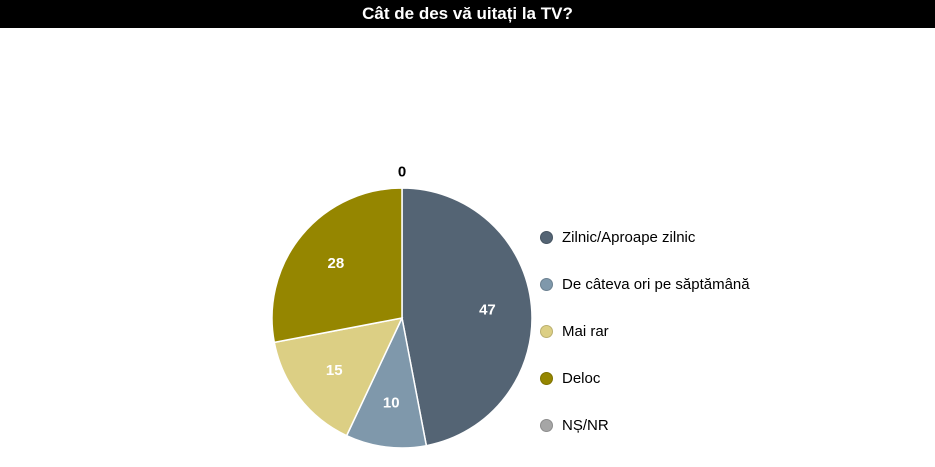 The height and width of the screenshot is (467, 935). What do you see at coordinates (334, 370) in the screenshot?
I see `data-label-3: 15` at bounding box center [334, 370].